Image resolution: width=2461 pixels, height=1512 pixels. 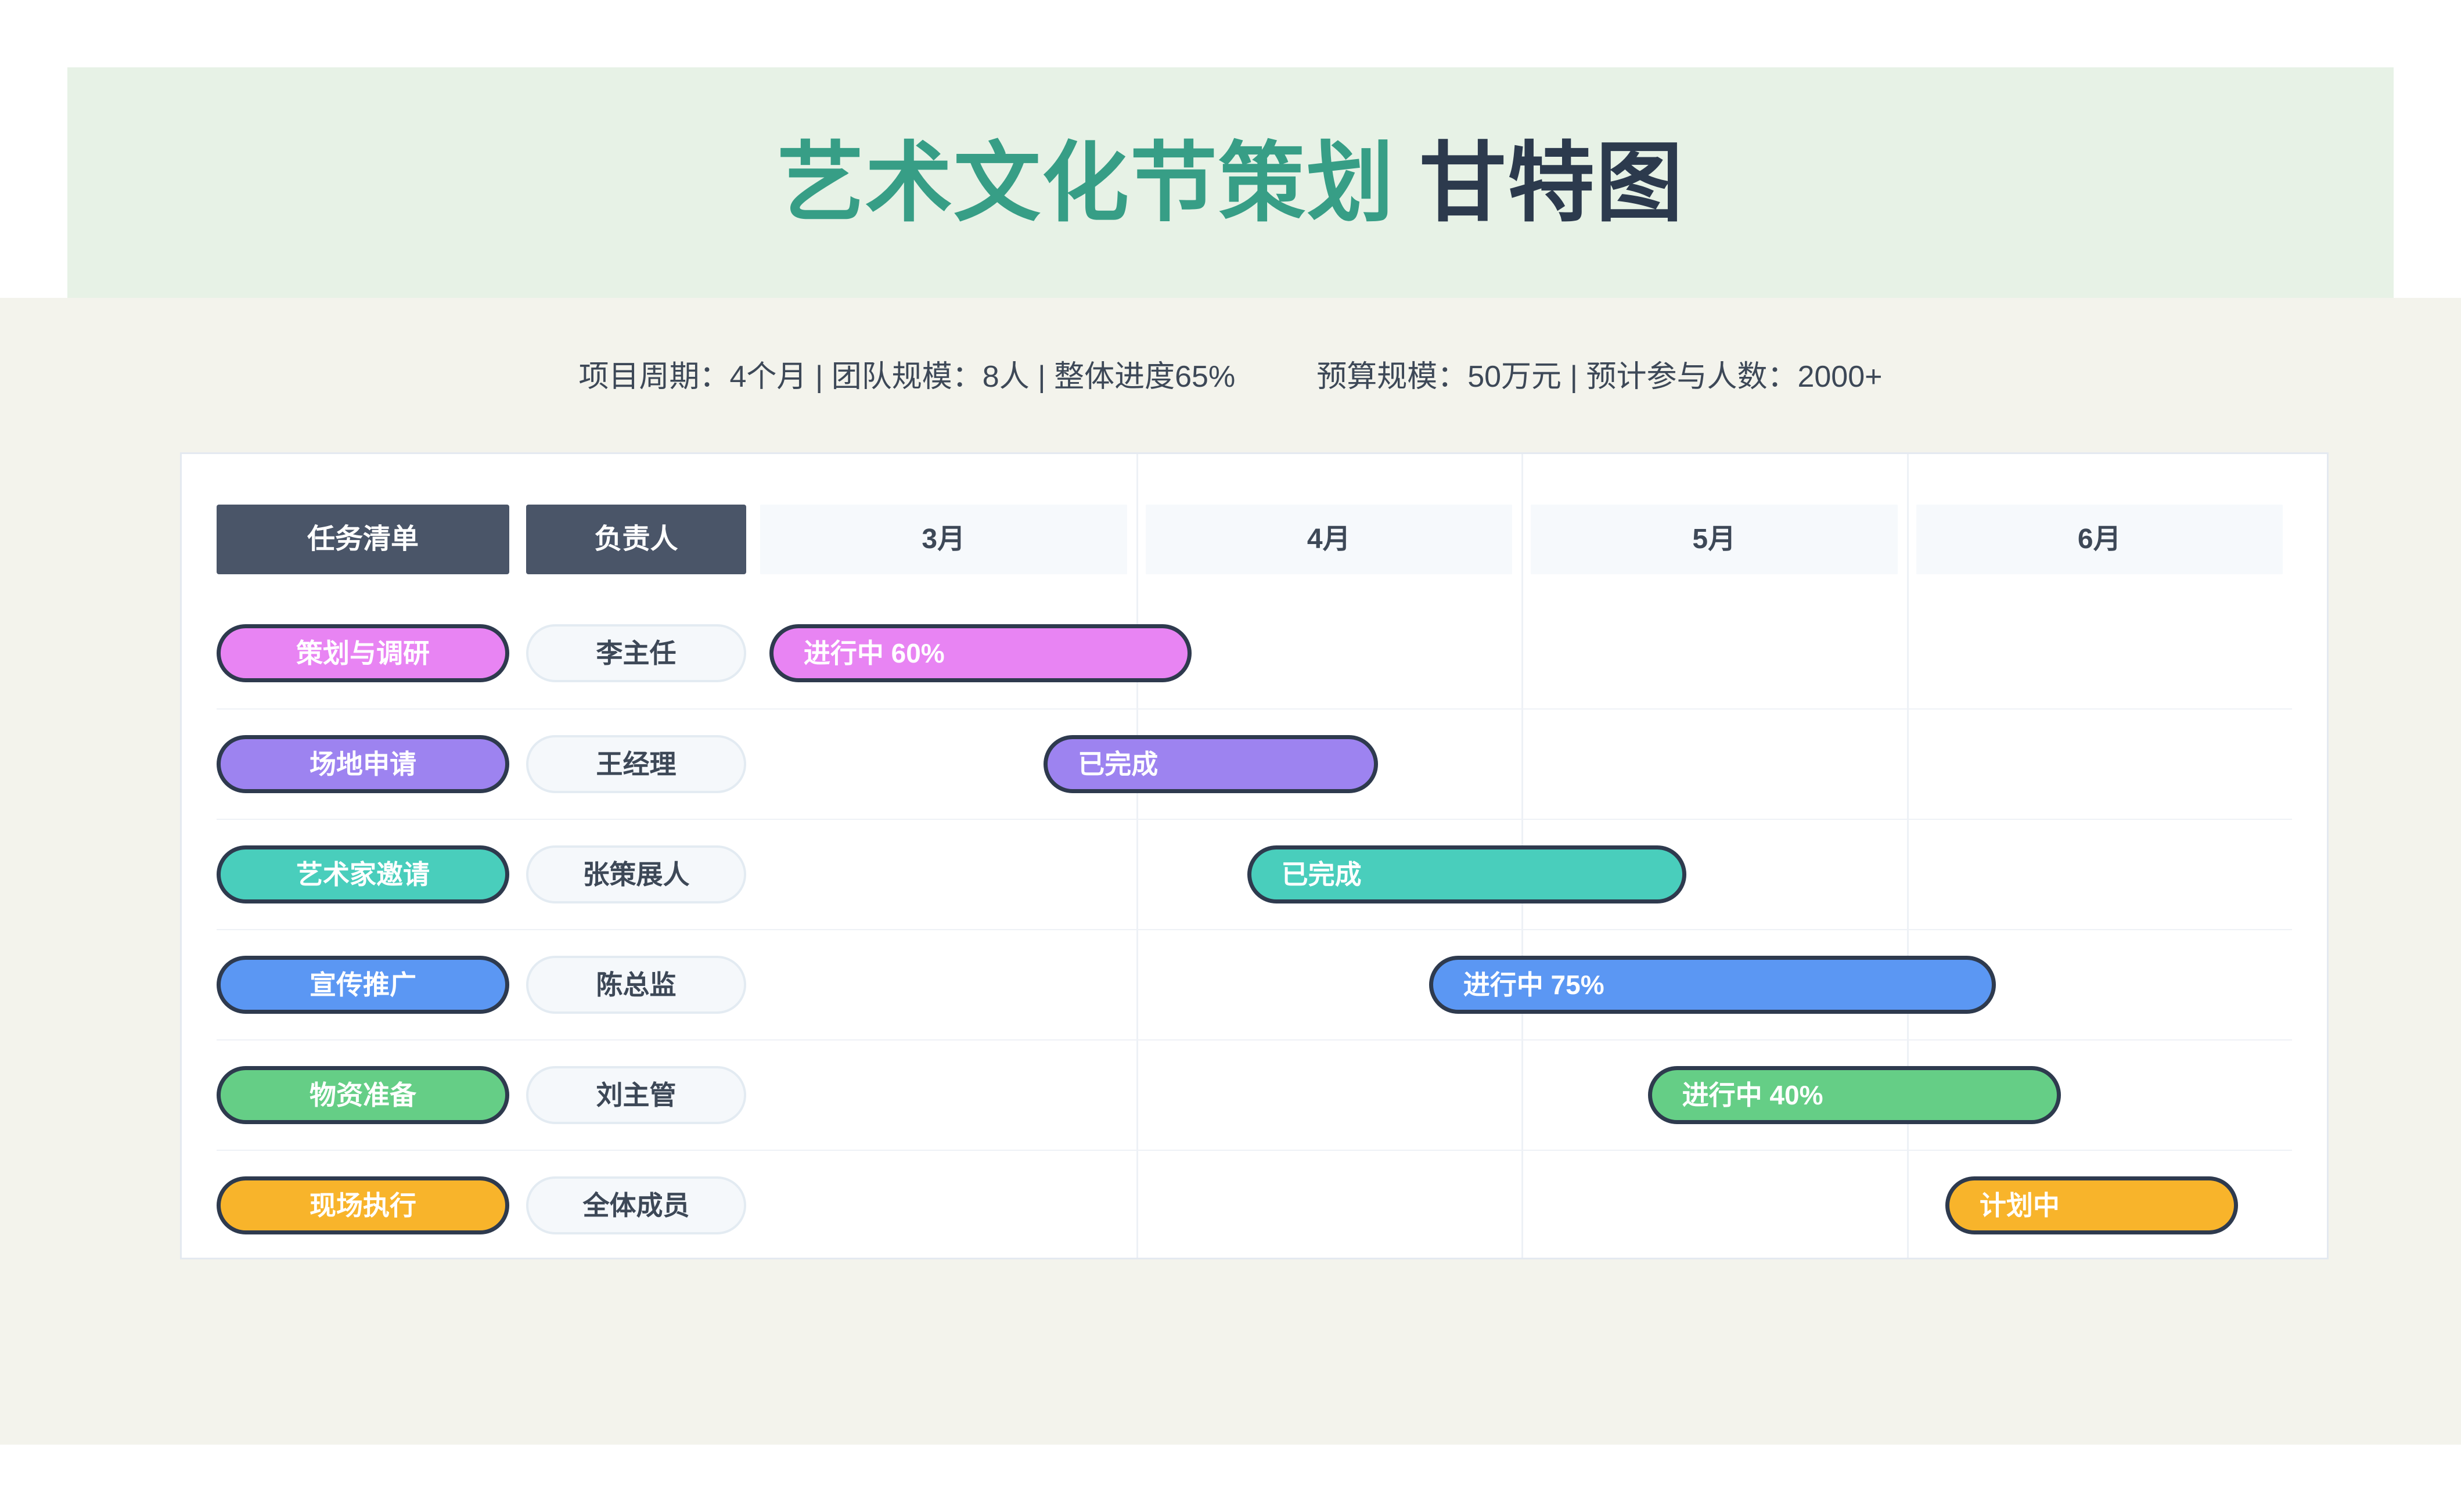 What do you see at coordinates (907, 377) in the screenshot?
I see `stats-left: 项目周期：4个月 | 团队规模：8人 | 整体进度65%` at bounding box center [907, 377].